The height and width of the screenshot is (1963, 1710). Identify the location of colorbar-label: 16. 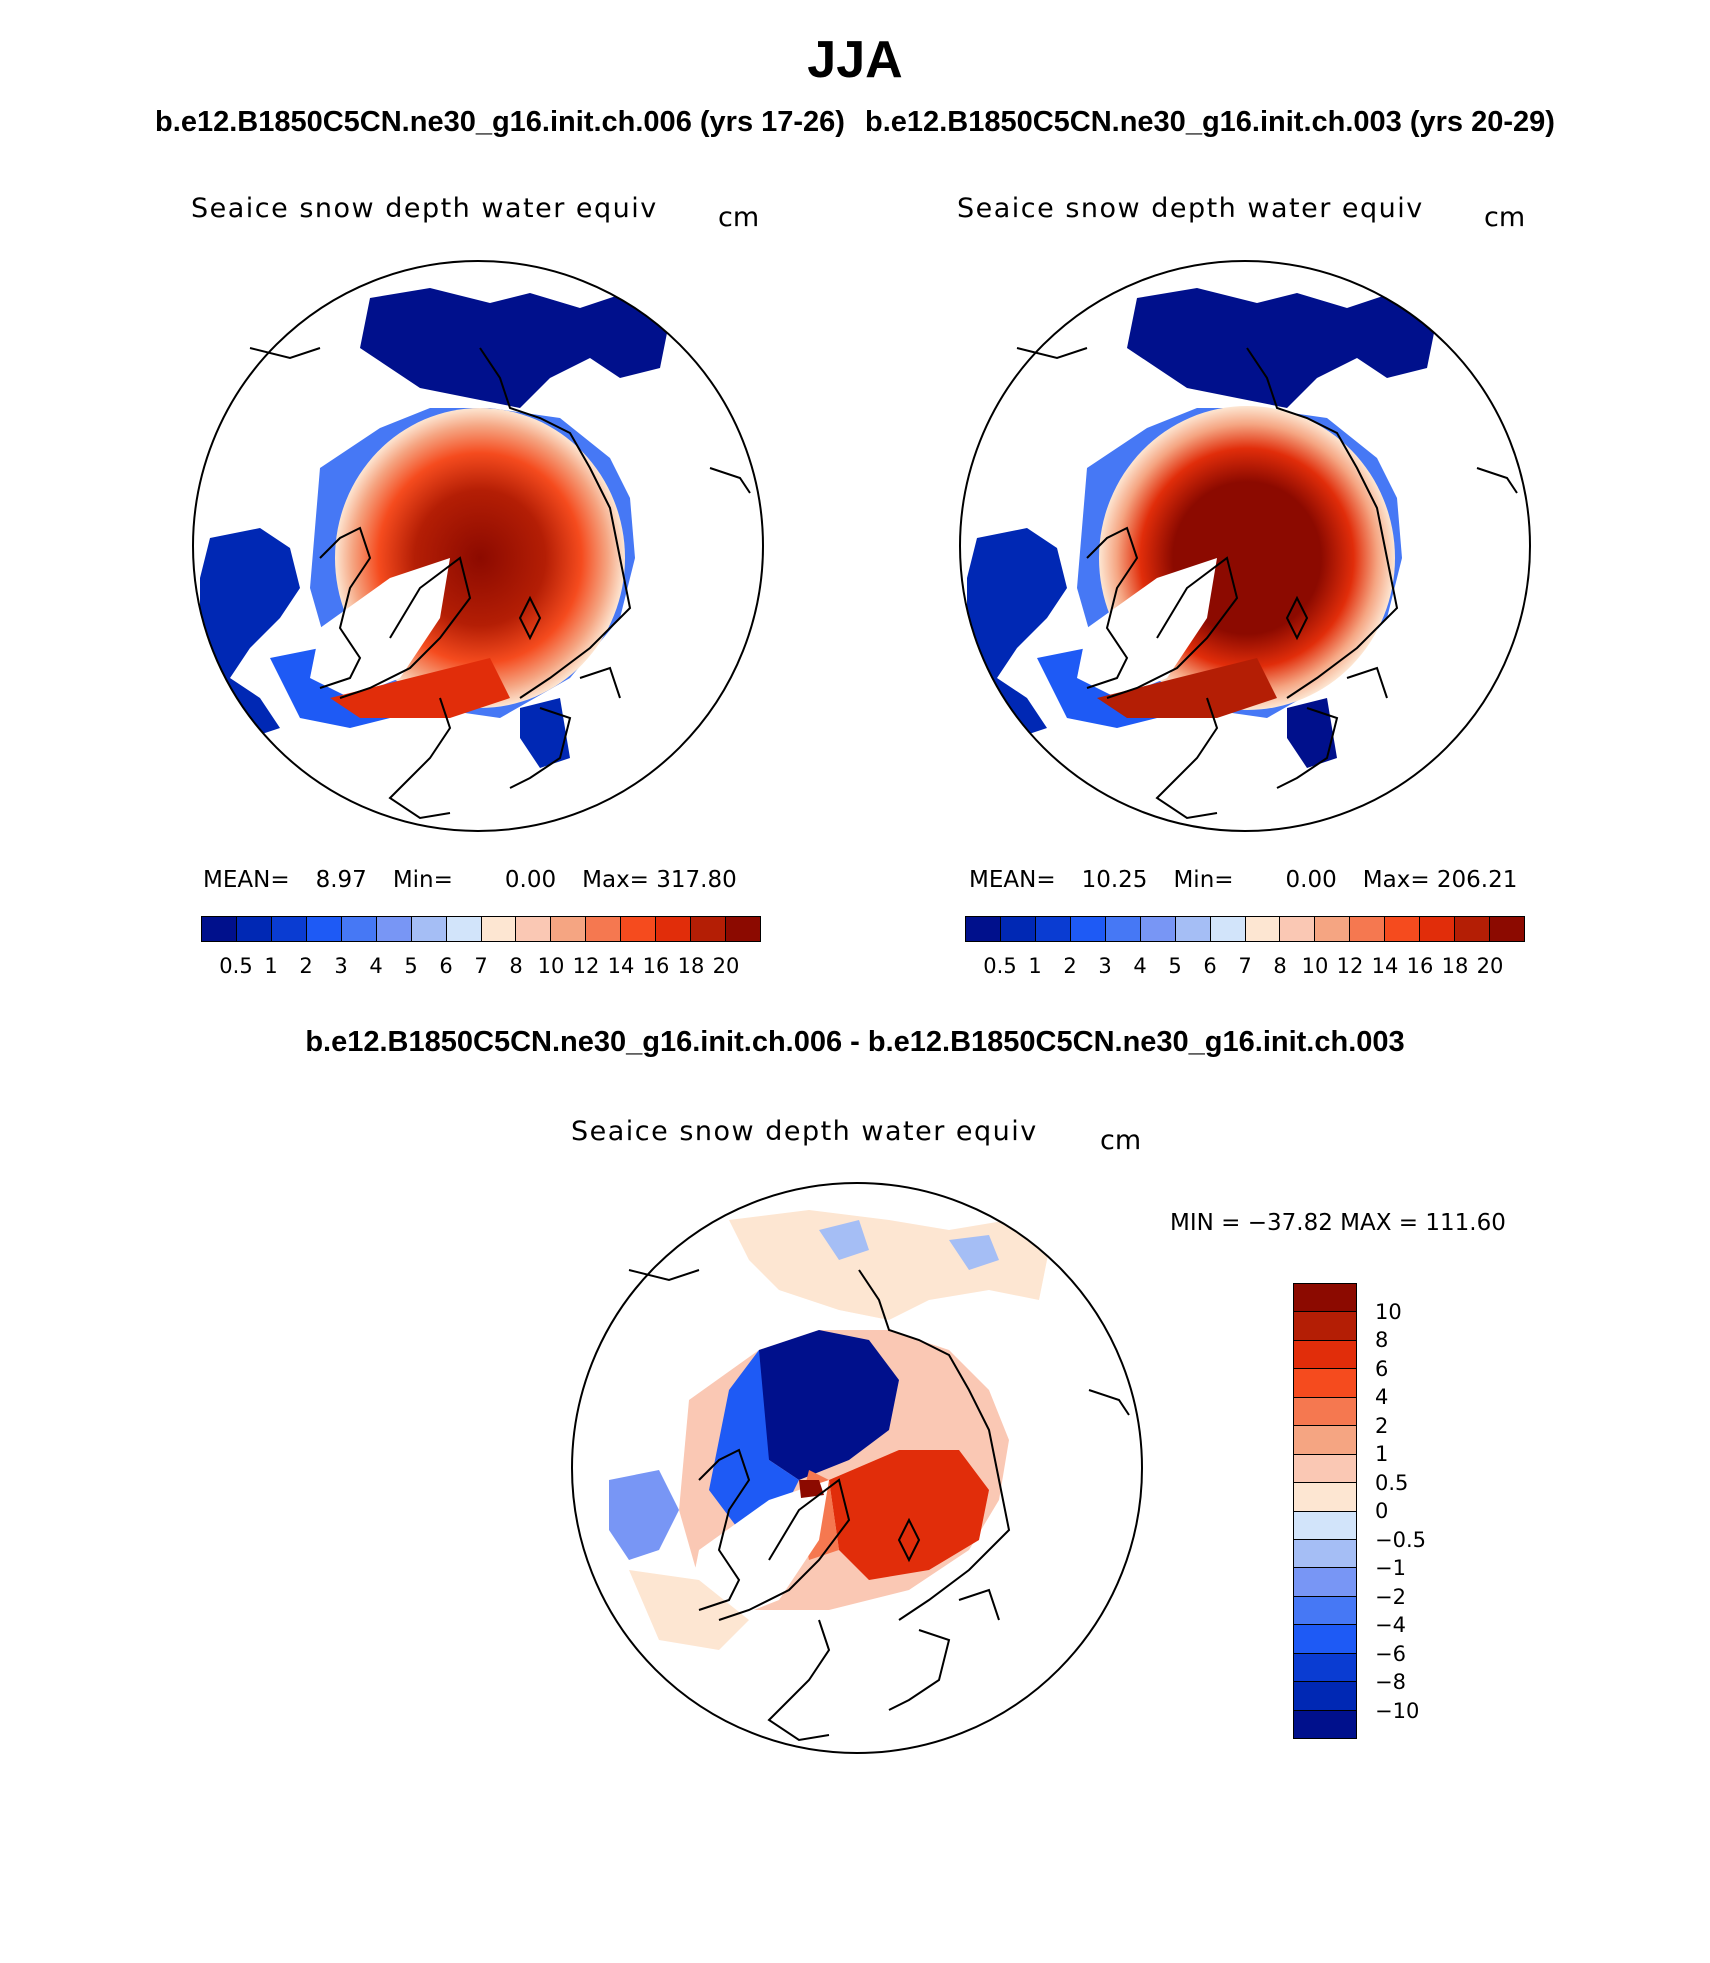
(1420, 966).